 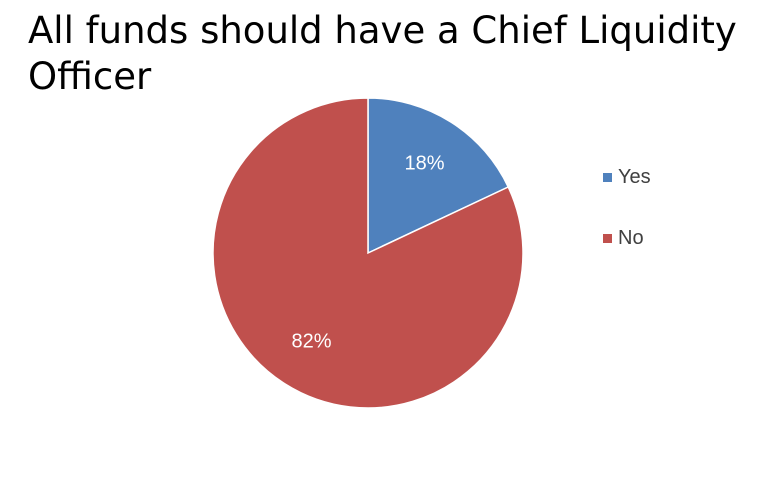 What do you see at coordinates (607, 238) in the screenshot?
I see `legend-swatch-no` at bounding box center [607, 238].